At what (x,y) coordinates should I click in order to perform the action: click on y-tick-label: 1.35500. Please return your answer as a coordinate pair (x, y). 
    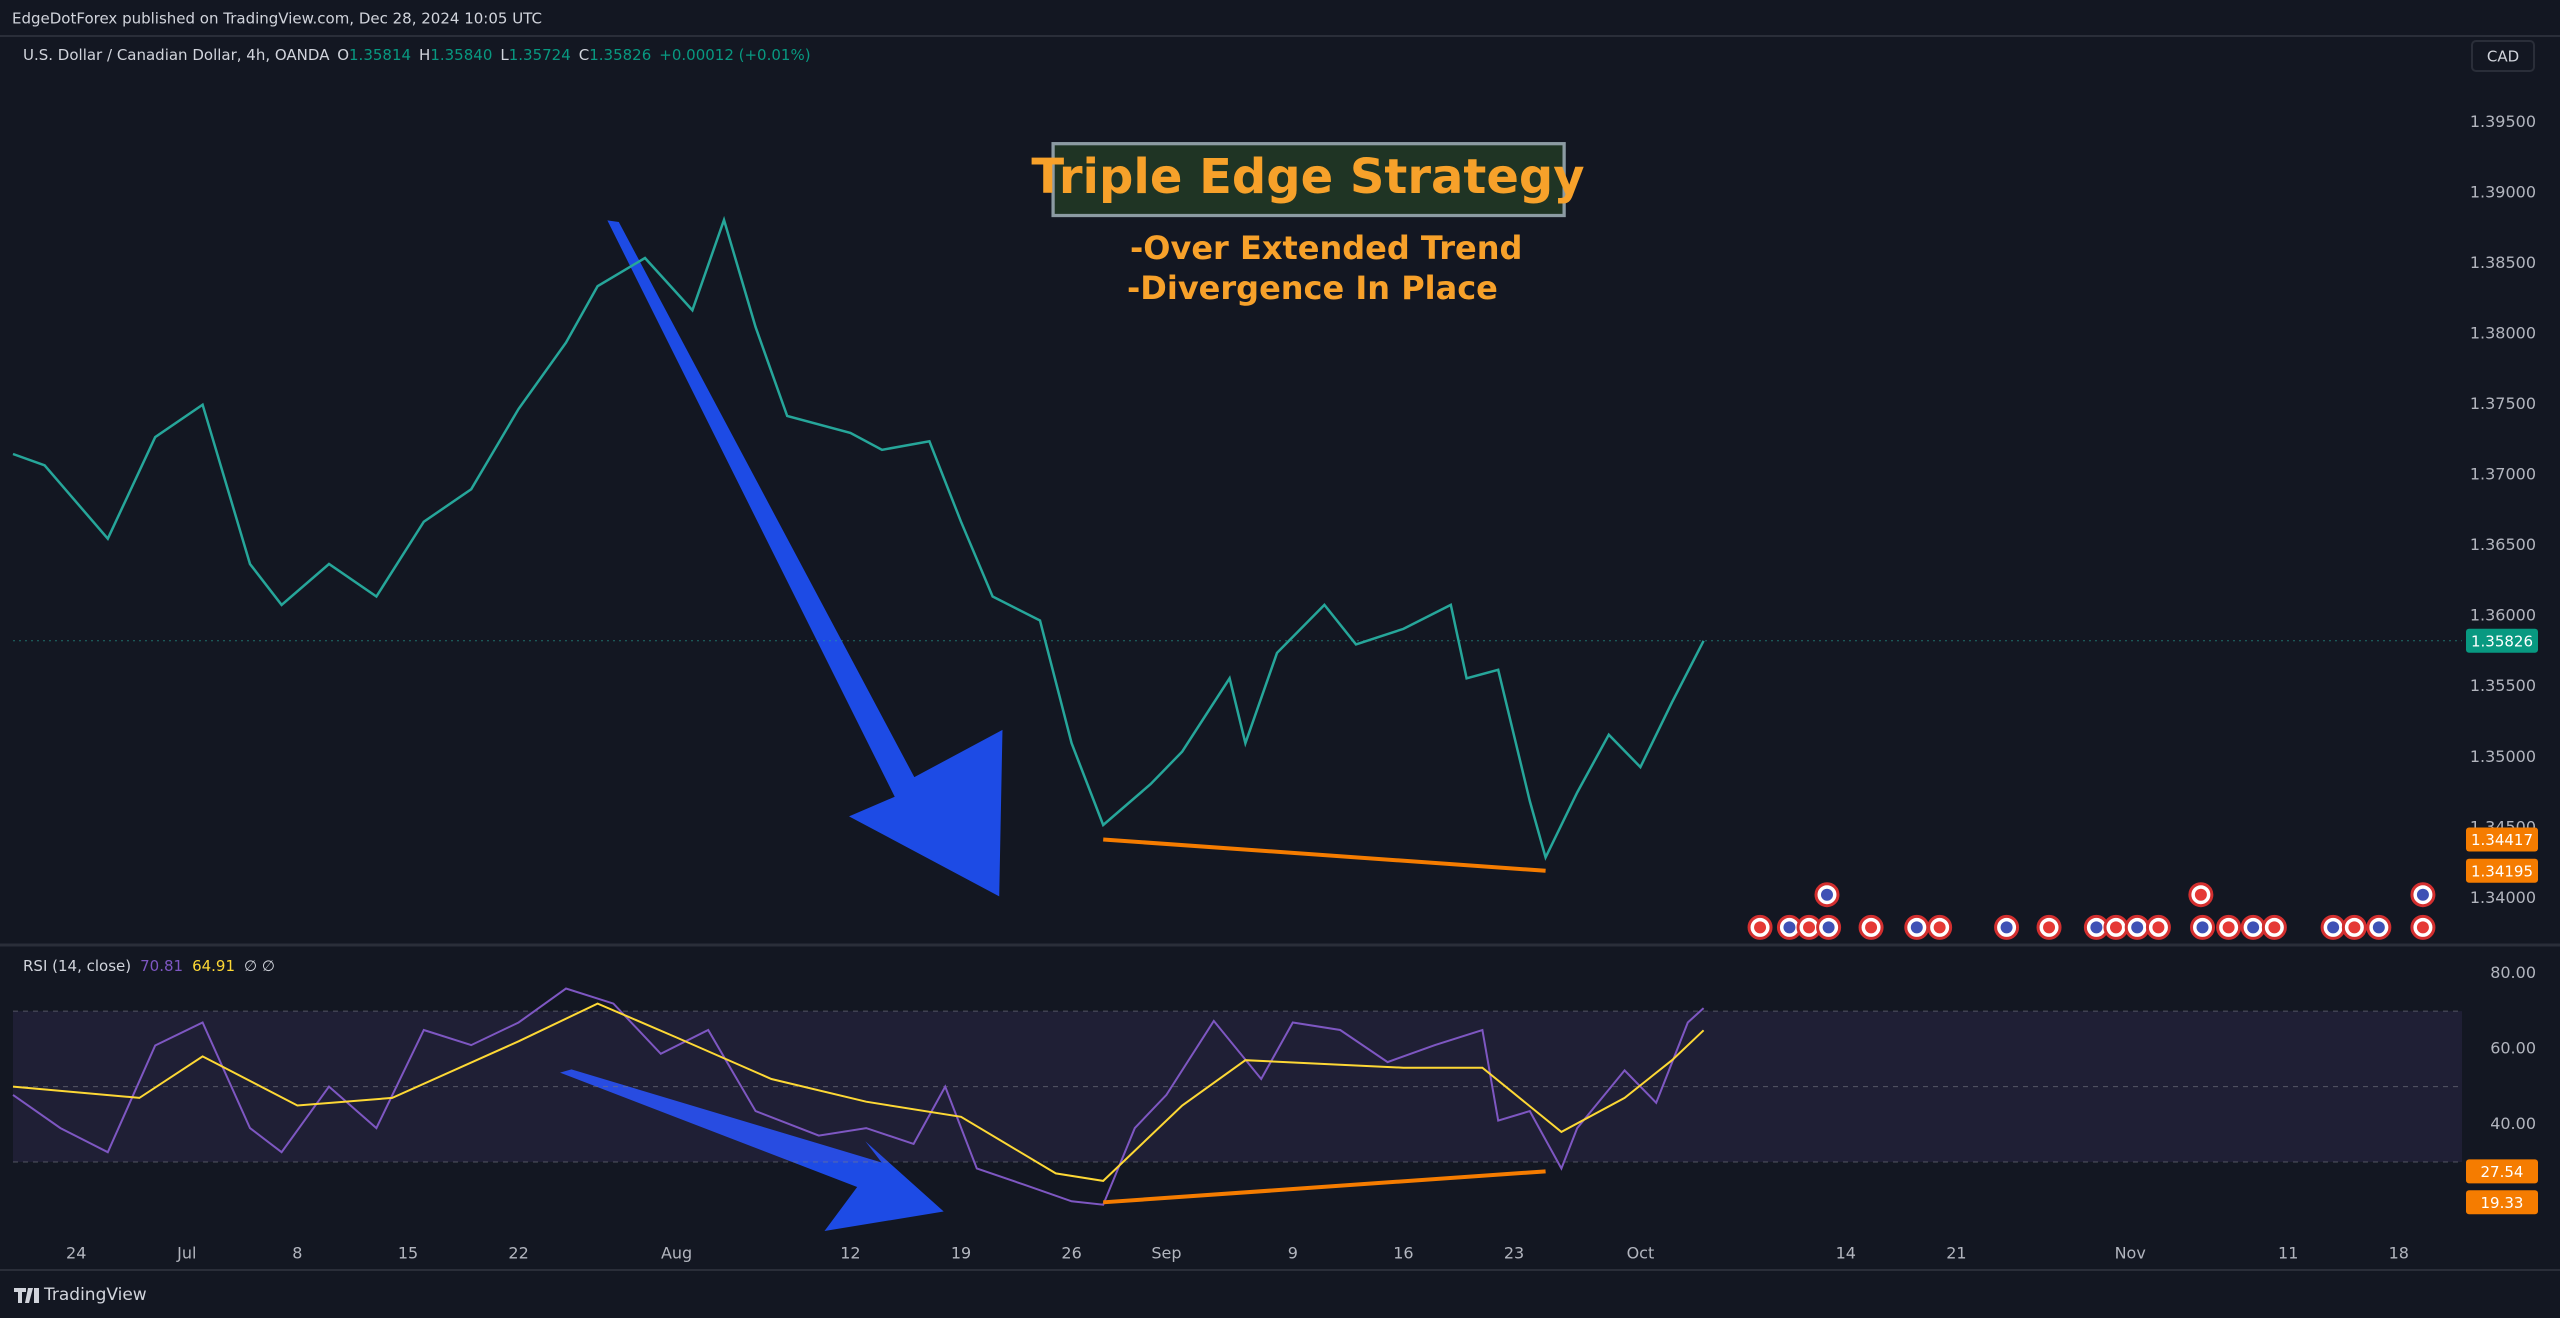
    Looking at the image, I should click on (2503, 685).